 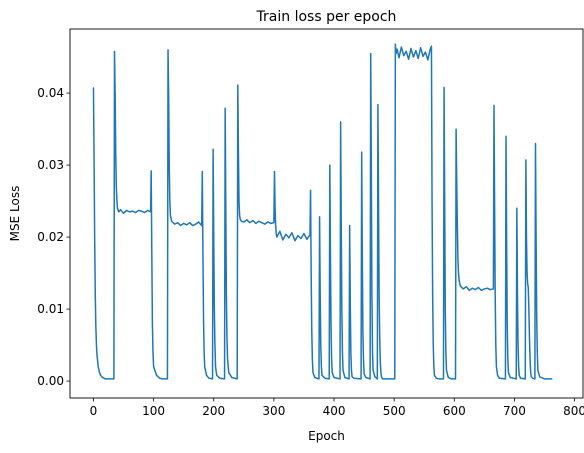 What do you see at coordinates (50, 309) in the screenshot?
I see `y-tick-label: 0.01` at bounding box center [50, 309].